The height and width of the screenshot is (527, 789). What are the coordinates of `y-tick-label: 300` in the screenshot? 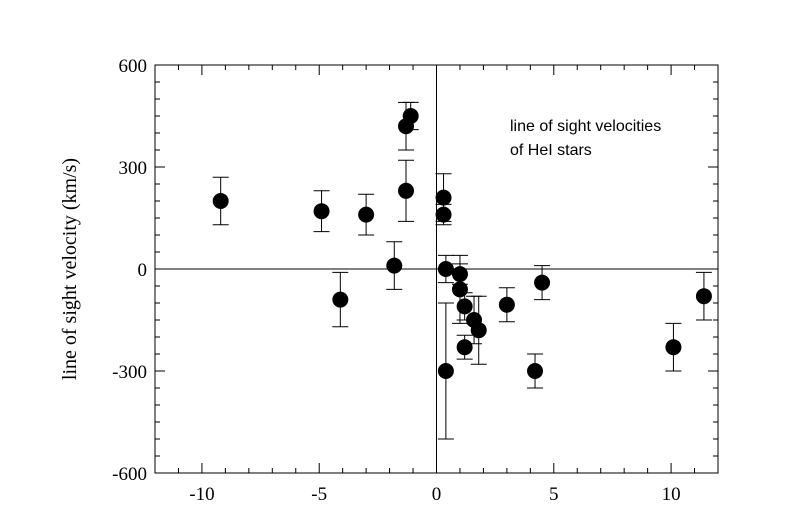 It's located at (133, 168).